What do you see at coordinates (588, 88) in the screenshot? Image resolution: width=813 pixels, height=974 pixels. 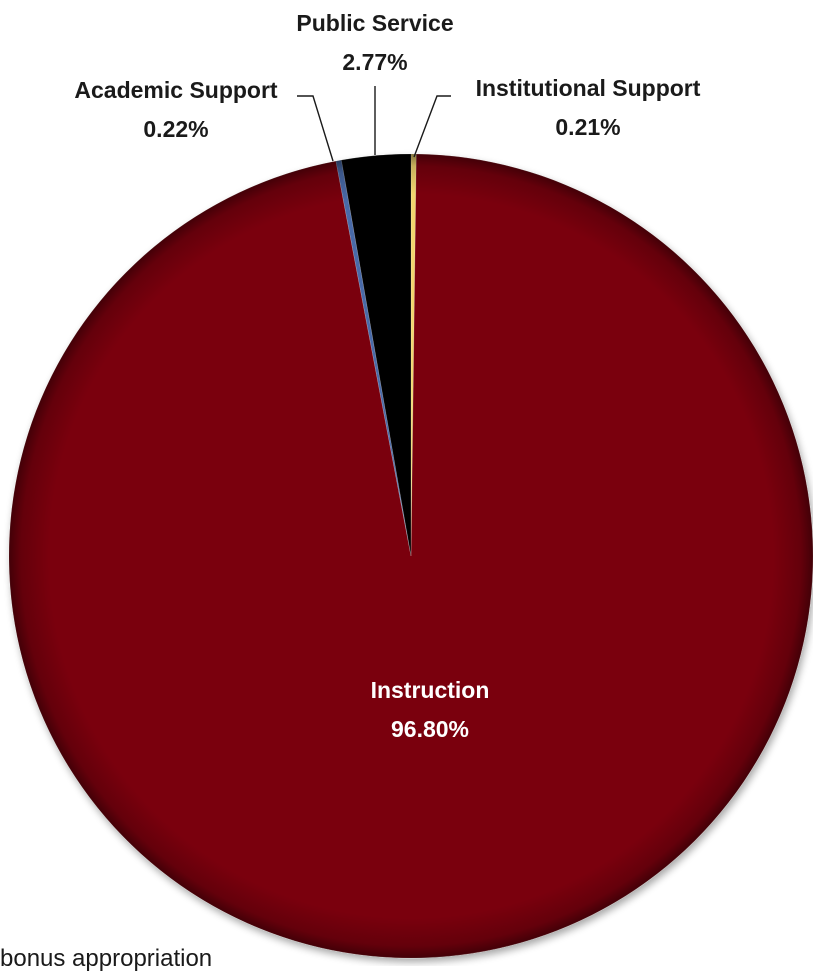 I see `slice-name-institutional-support: Institutional Support` at bounding box center [588, 88].